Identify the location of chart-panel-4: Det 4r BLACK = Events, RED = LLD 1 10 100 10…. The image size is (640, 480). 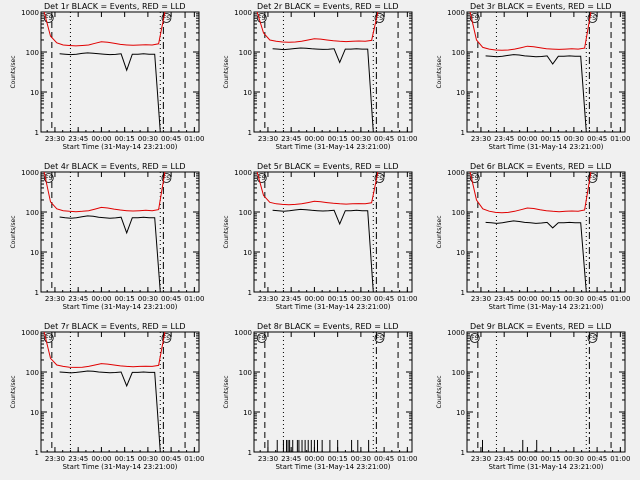
(107, 236).